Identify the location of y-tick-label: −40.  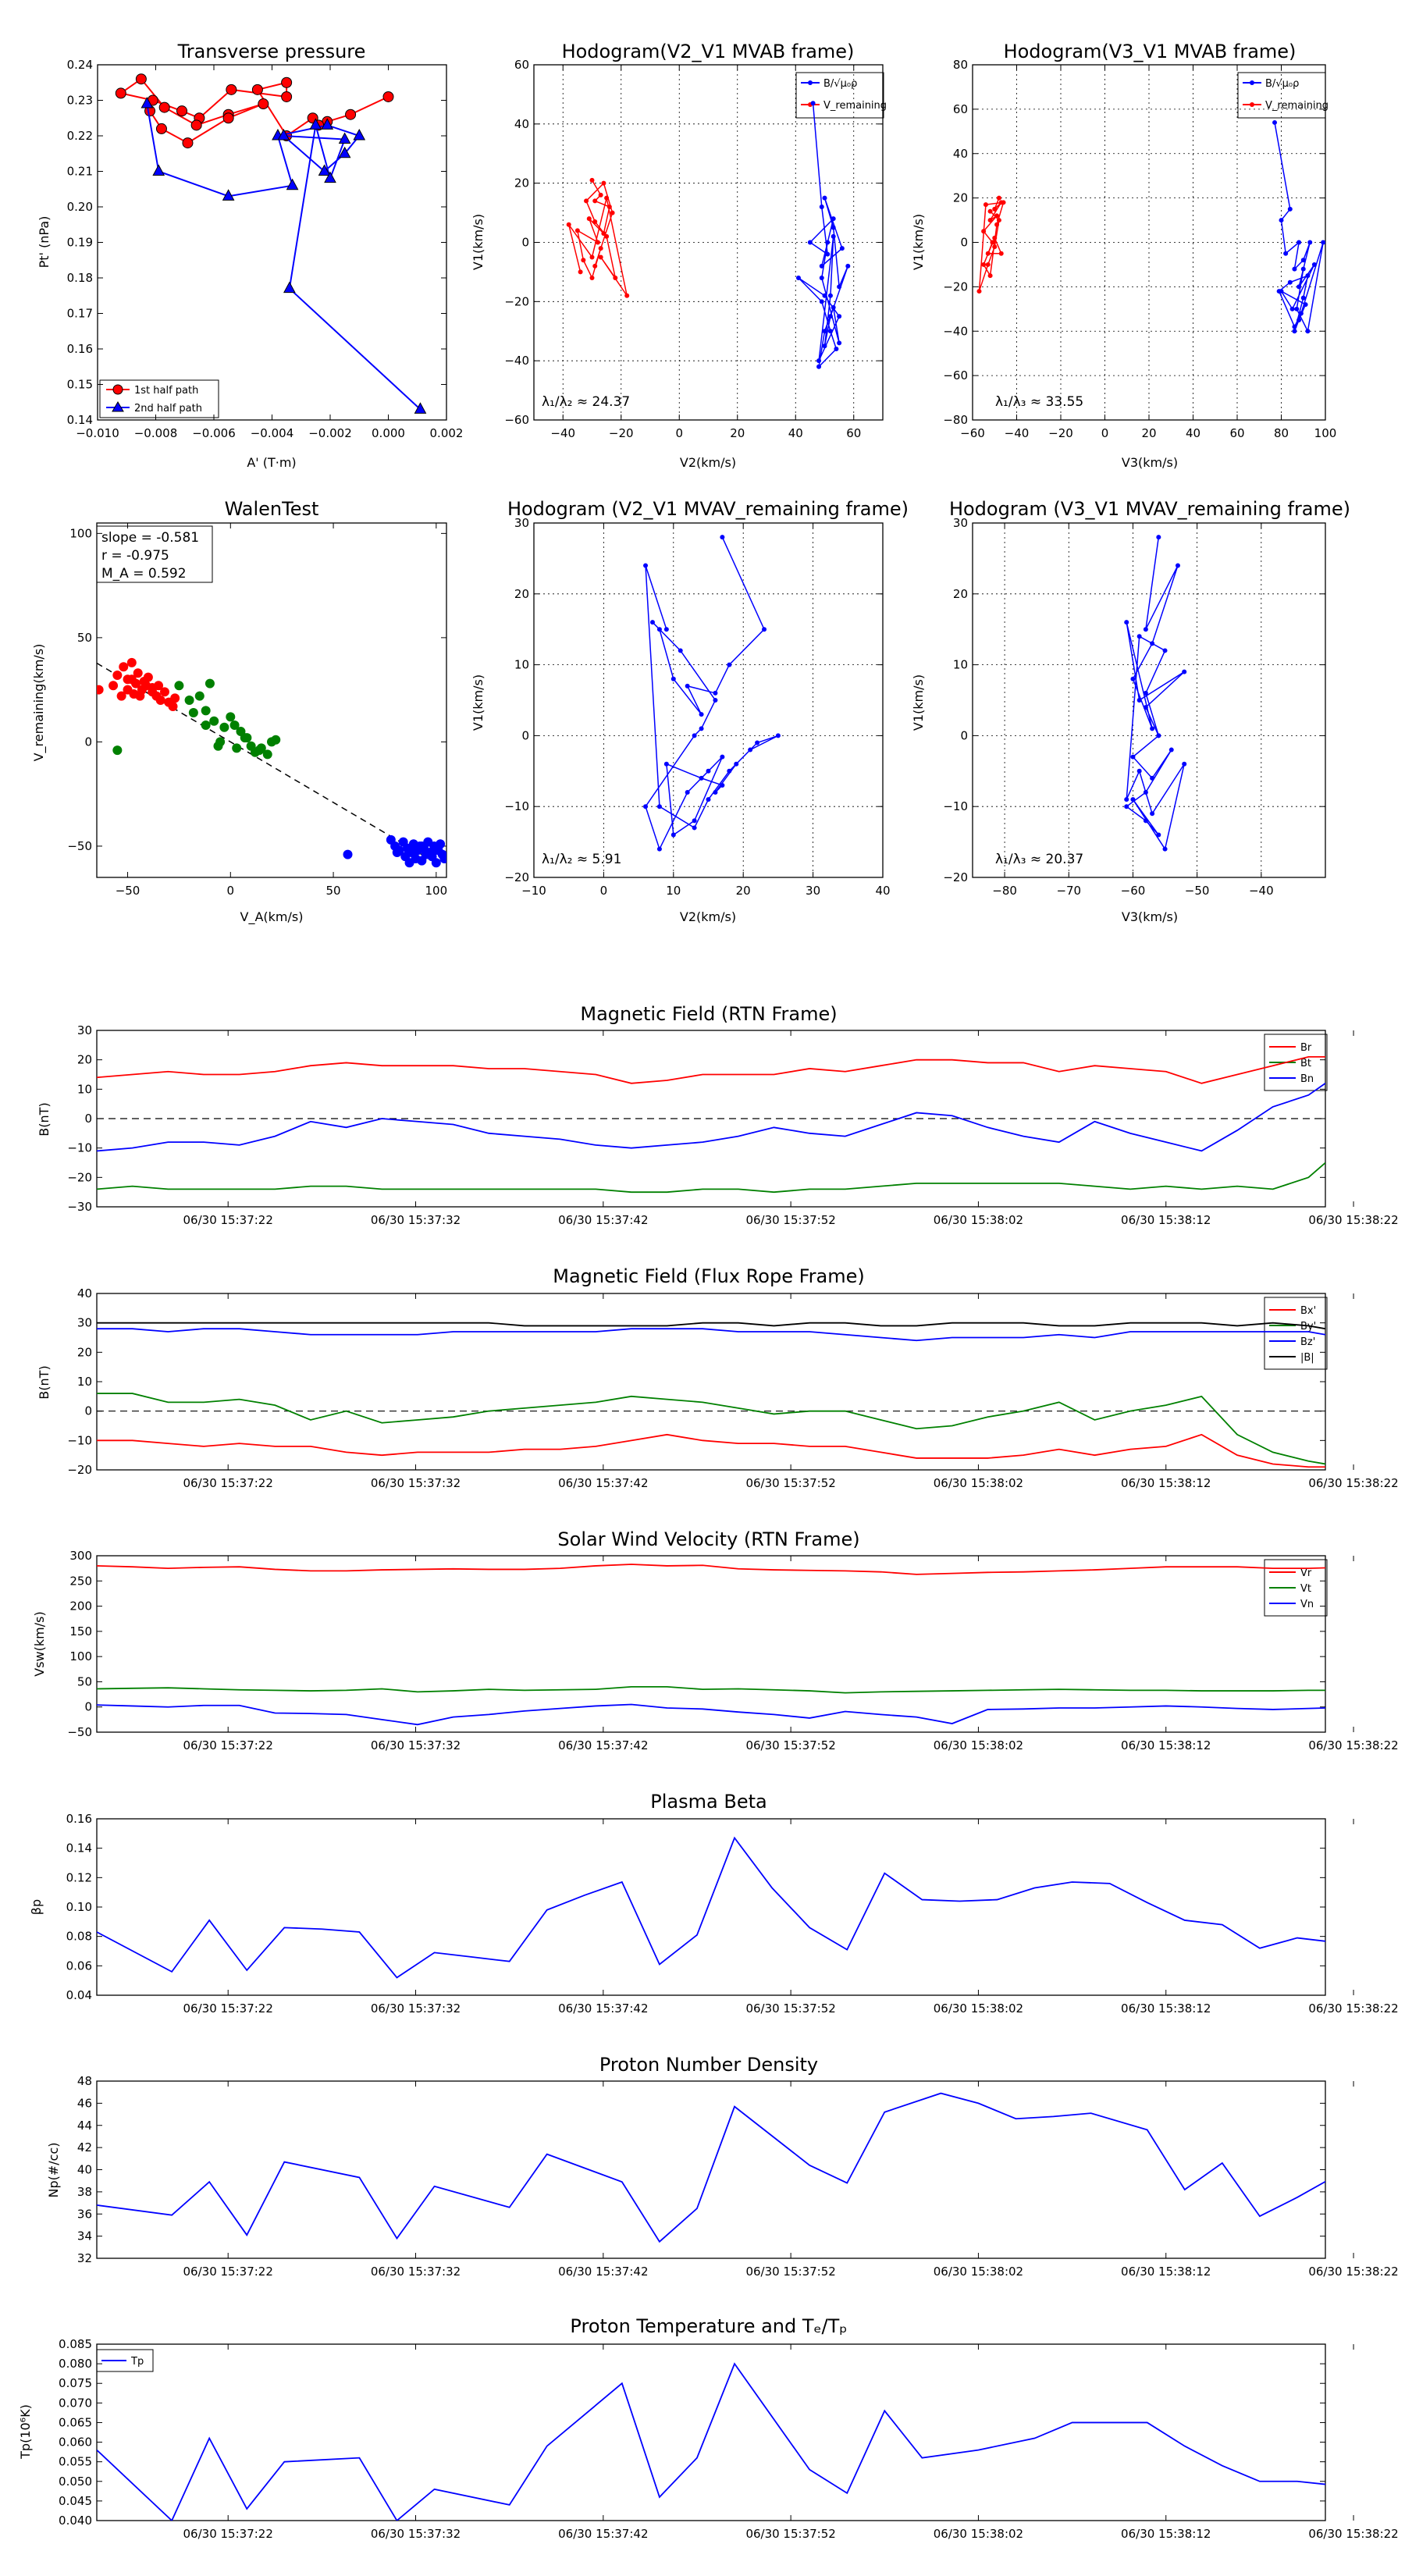
(956, 331).